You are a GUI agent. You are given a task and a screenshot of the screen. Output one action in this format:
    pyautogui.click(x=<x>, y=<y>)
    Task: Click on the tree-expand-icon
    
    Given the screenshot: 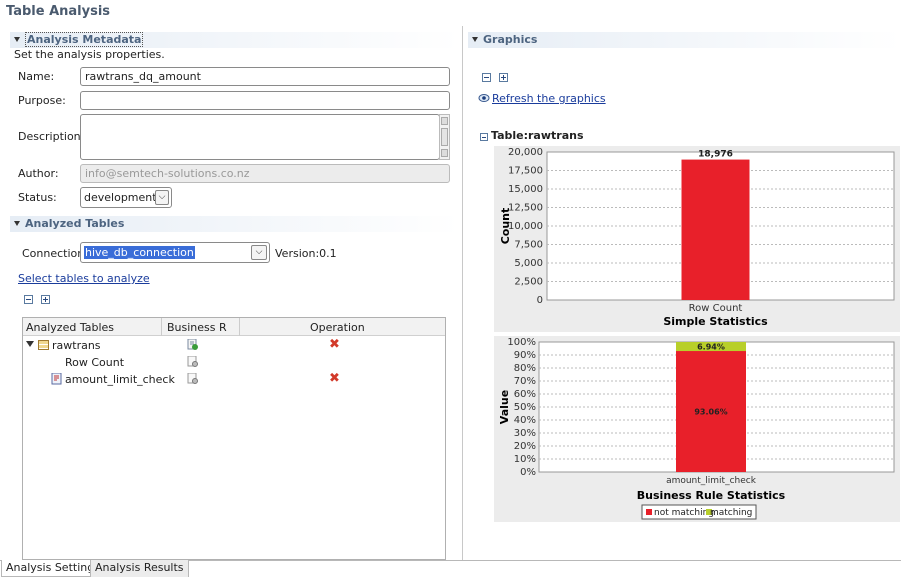 What is the action you would take?
    pyautogui.click(x=30, y=344)
    